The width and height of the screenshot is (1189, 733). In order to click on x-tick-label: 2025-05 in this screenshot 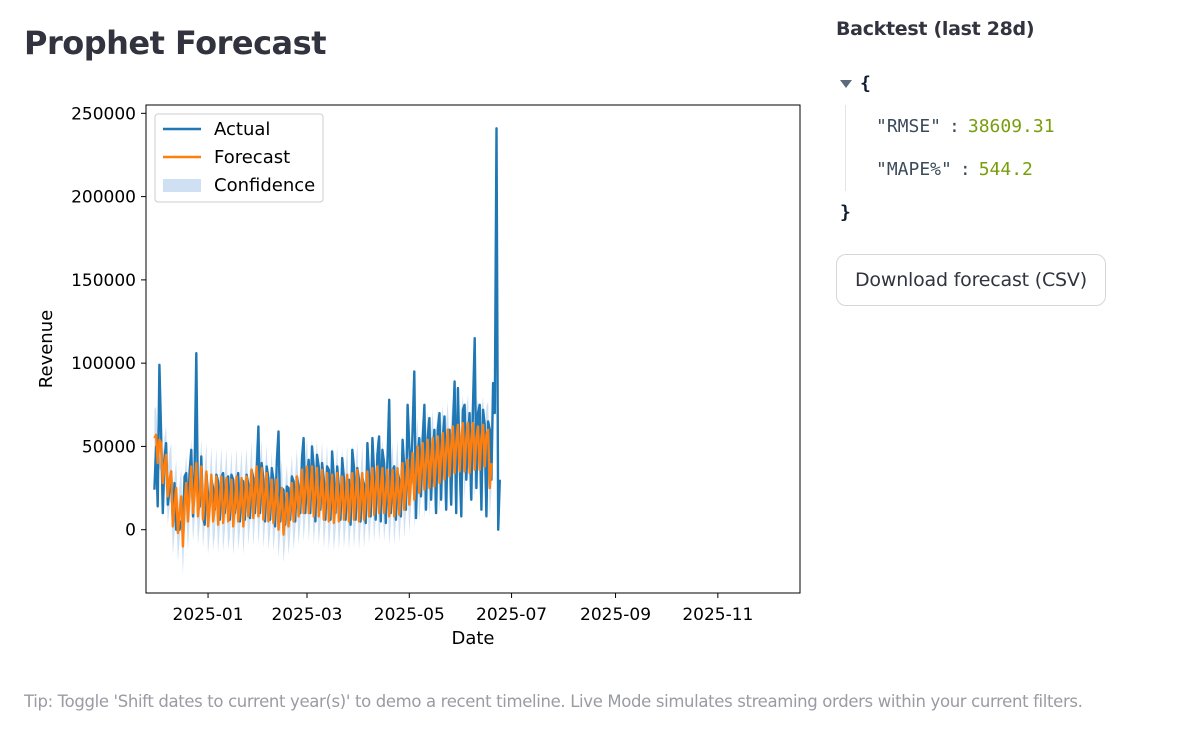, I will do `click(409, 615)`.